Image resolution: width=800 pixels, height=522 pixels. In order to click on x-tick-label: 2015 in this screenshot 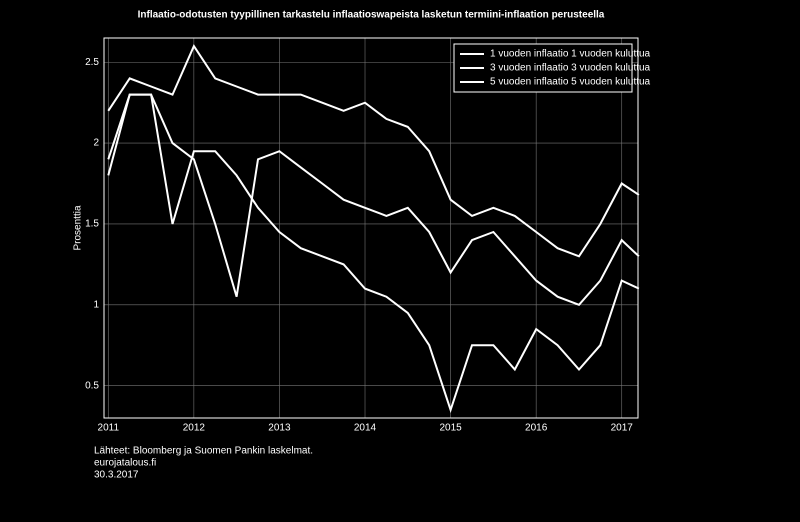, I will do `click(450, 428)`.